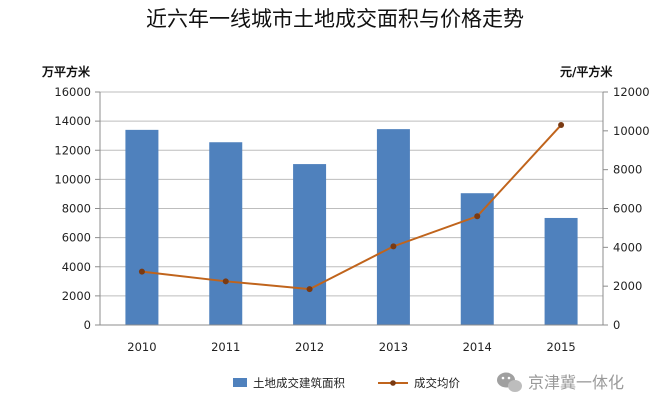 The width and height of the screenshot is (666, 402). Describe the element at coordinates (616, 325) in the screenshot. I see `y-right-tick-label: 0` at that location.